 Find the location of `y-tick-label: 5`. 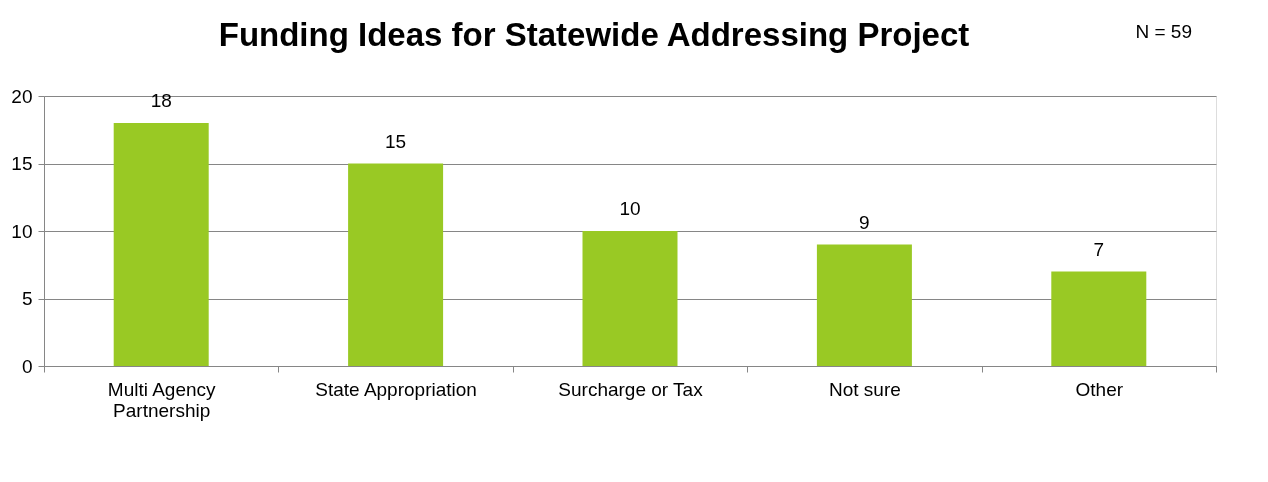

y-tick-label: 5 is located at coordinates (27, 298).